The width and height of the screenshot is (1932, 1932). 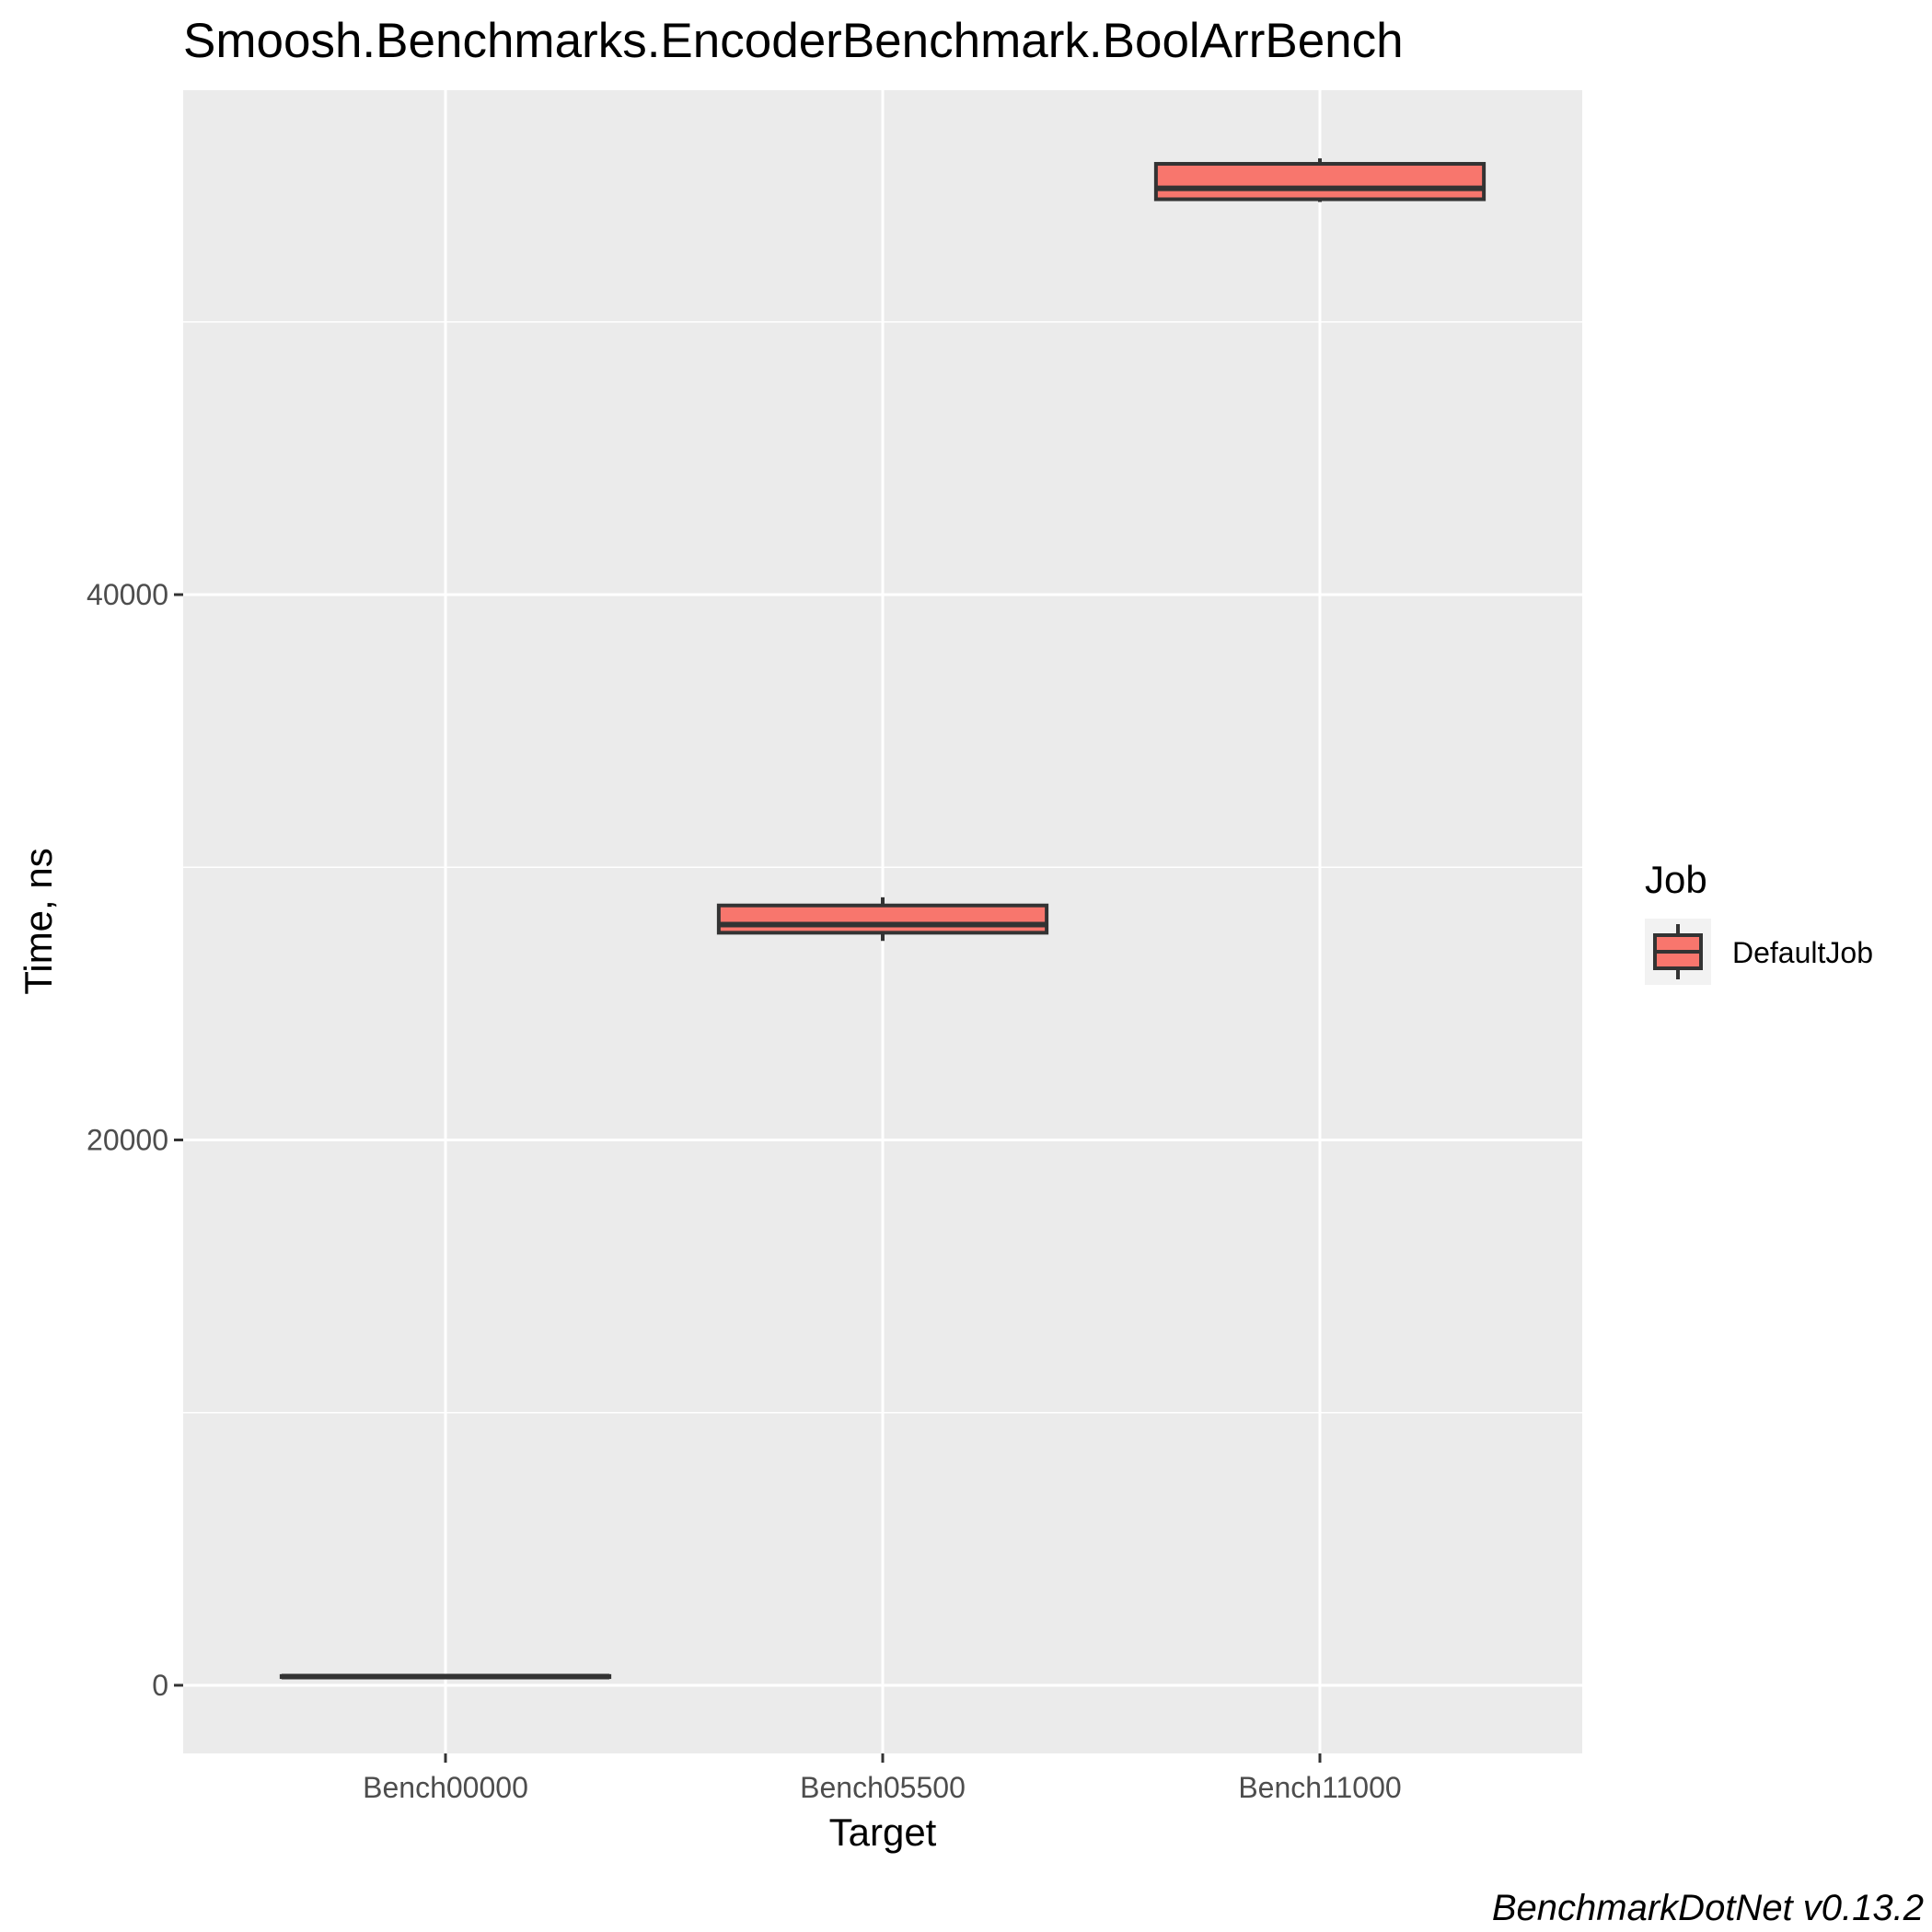 What do you see at coordinates (1759, 922) in the screenshot?
I see `legend: Job DefaultJob` at bounding box center [1759, 922].